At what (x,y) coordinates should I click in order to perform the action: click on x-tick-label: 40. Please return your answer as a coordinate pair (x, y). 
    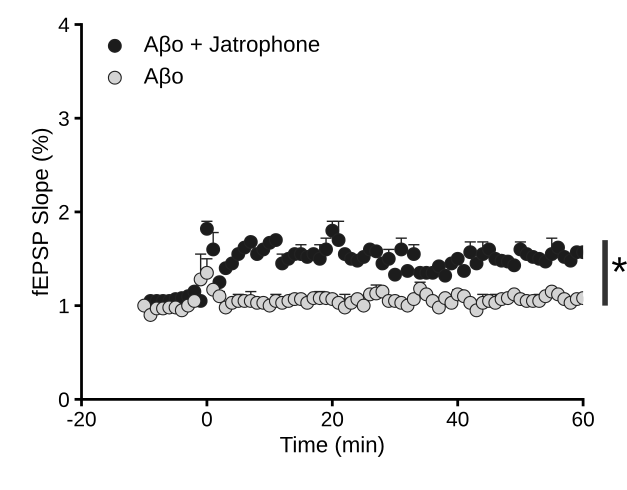
    Looking at the image, I should click on (457, 419).